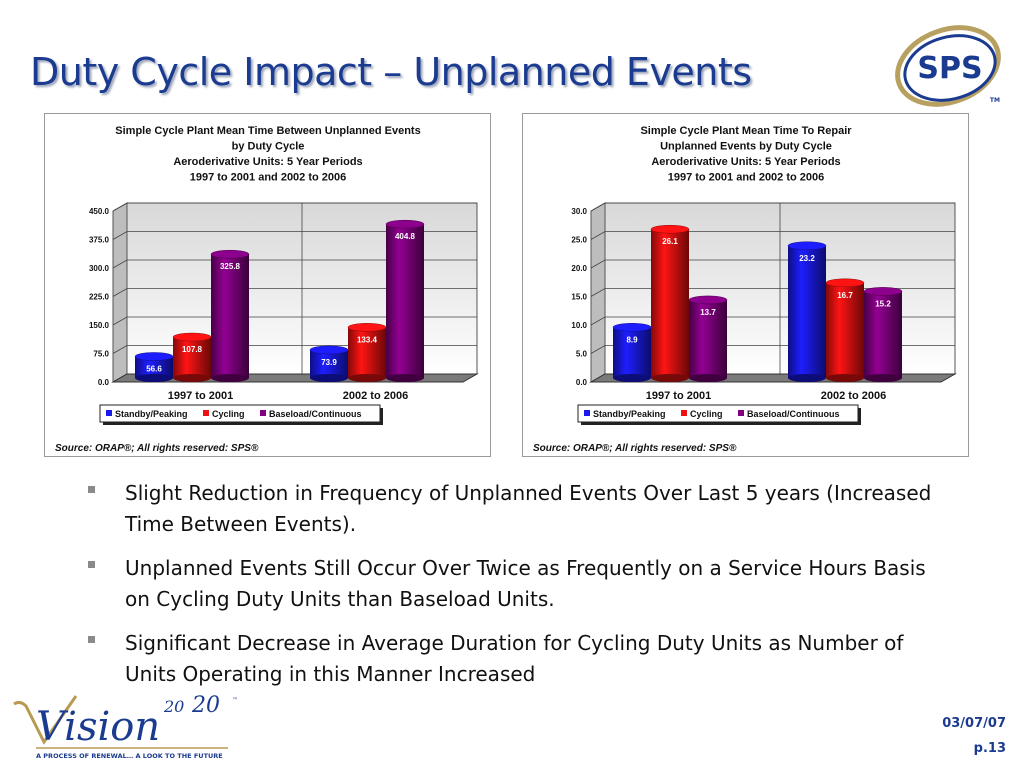 The height and width of the screenshot is (768, 1024). Describe the element at coordinates (579, 268) in the screenshot. I see `y-tick-label: 20.0` at that location.